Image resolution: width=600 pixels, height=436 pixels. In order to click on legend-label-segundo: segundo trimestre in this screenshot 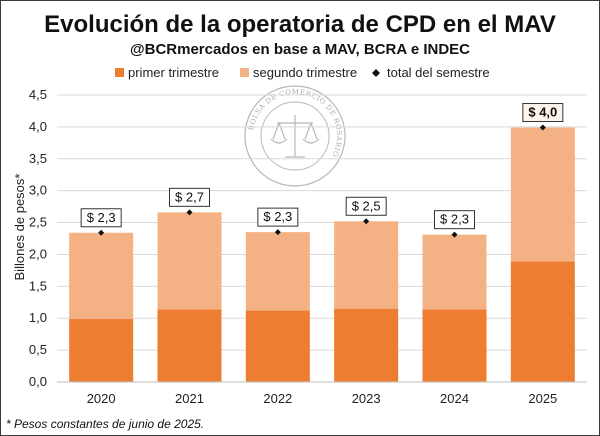, I will do `click(305, 72)`.